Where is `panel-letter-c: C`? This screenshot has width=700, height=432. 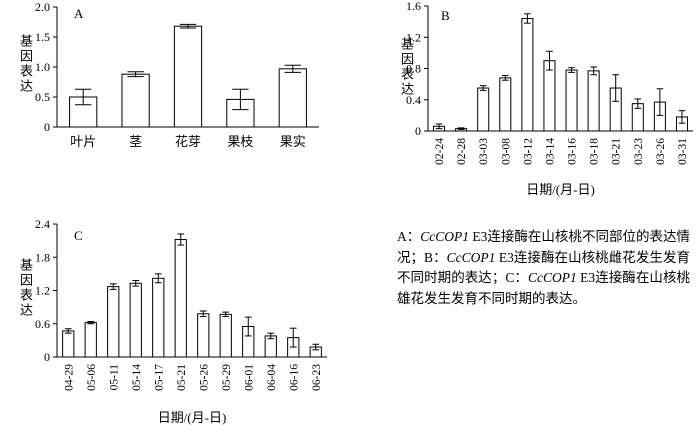 panel-letter-c: C is located at coordinates (78, 235).